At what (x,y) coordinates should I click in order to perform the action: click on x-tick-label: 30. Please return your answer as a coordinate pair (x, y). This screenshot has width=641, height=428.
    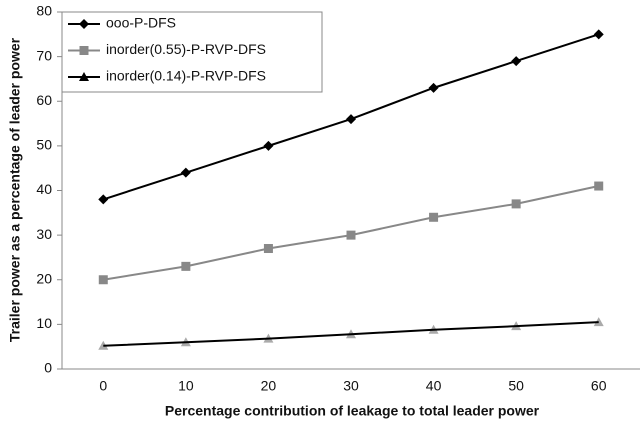
    Looking at the image, I should click on (351, 386).